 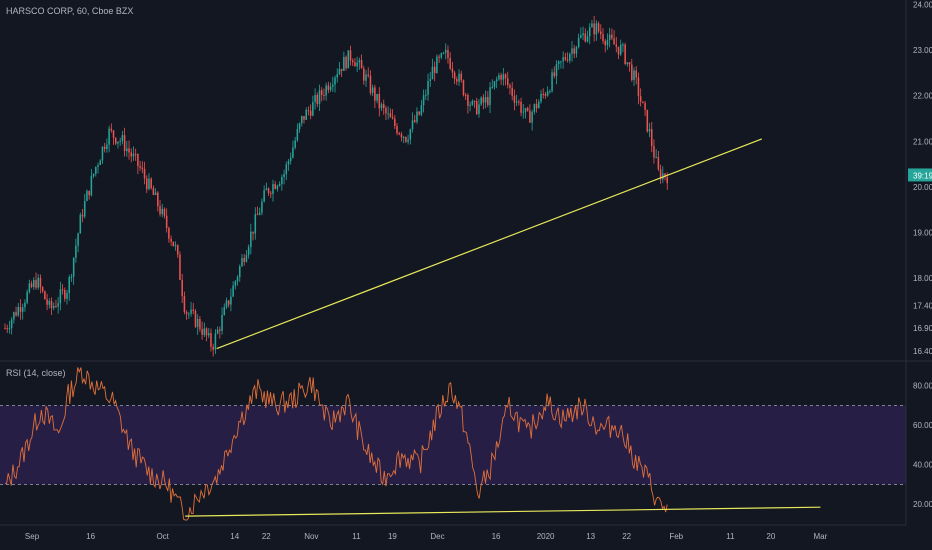 What do you see at coordinates (922, 386) in the screenshot?
I see `rsi-tick-label: 80.00` at bounding box center [922, 386].